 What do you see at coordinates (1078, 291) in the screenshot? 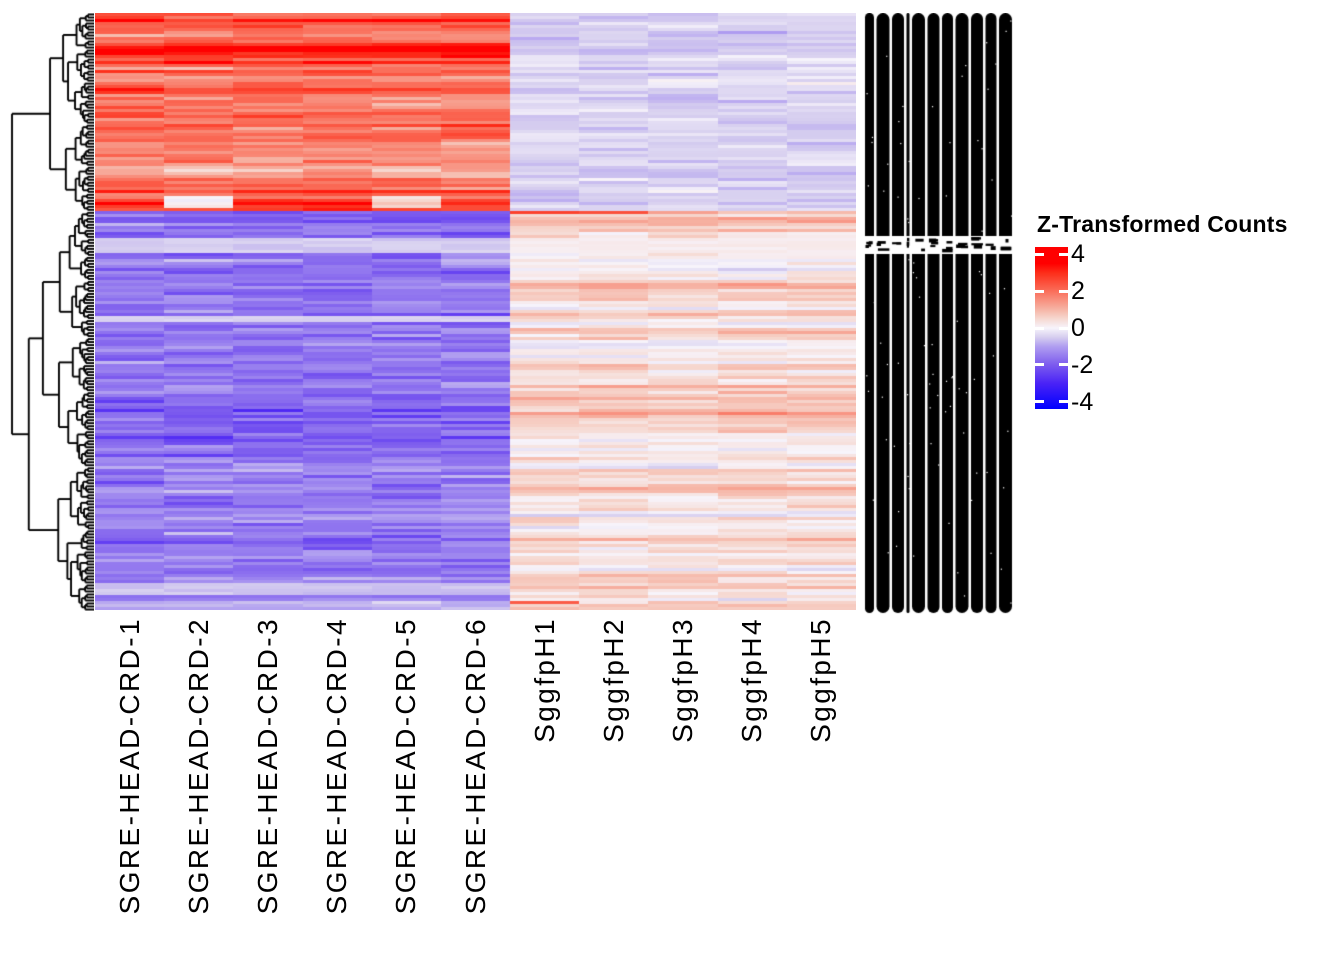
I see `legend-tick-label: 2` at bounding box center [1078, 291].